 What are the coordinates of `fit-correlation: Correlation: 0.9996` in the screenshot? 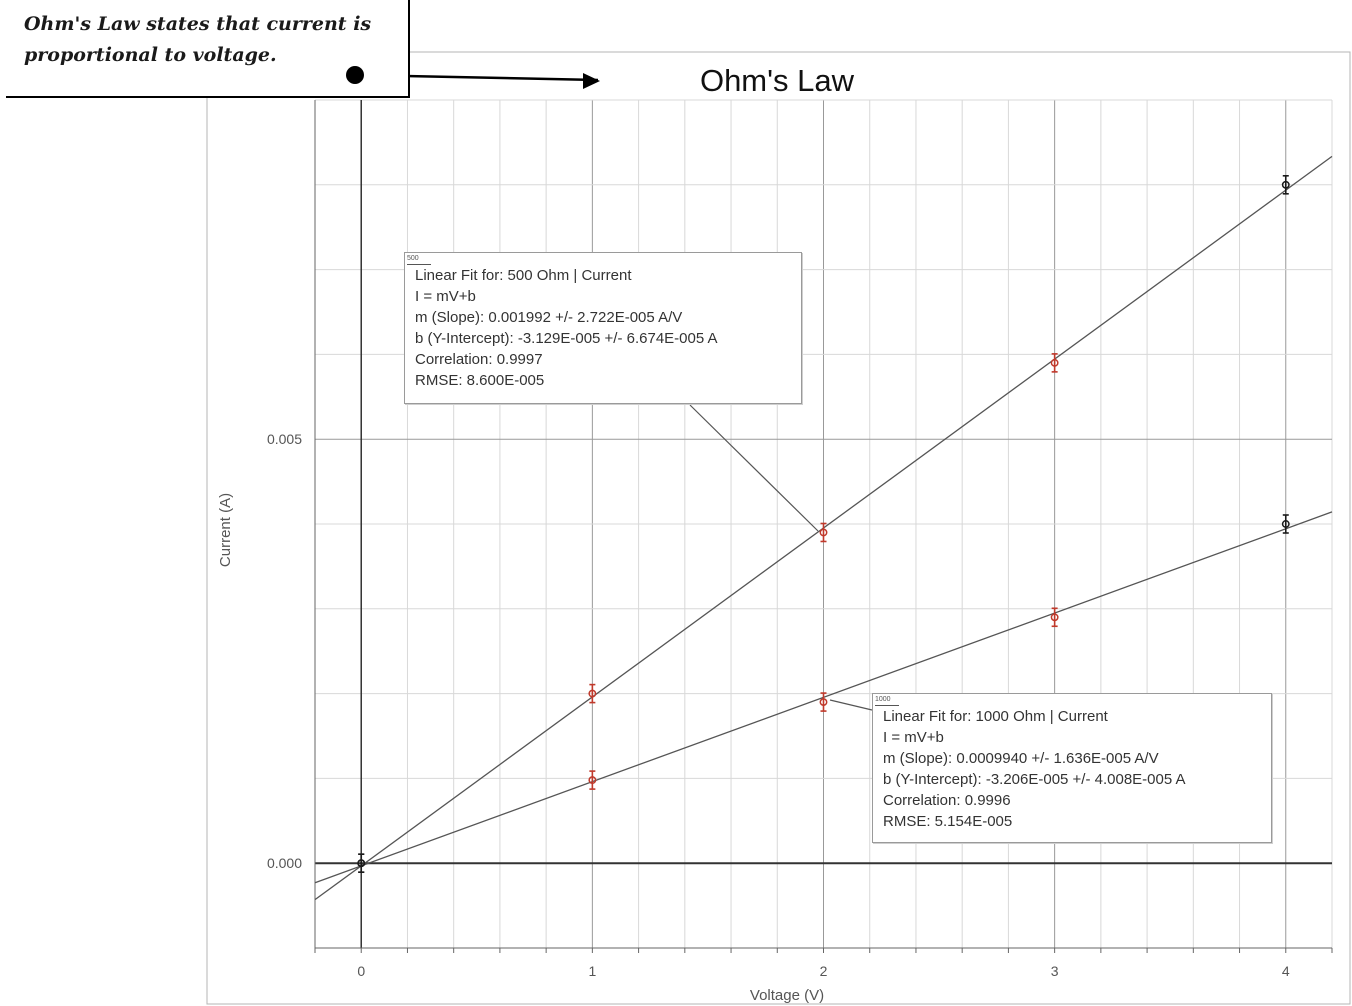 It's located at (947, 800).